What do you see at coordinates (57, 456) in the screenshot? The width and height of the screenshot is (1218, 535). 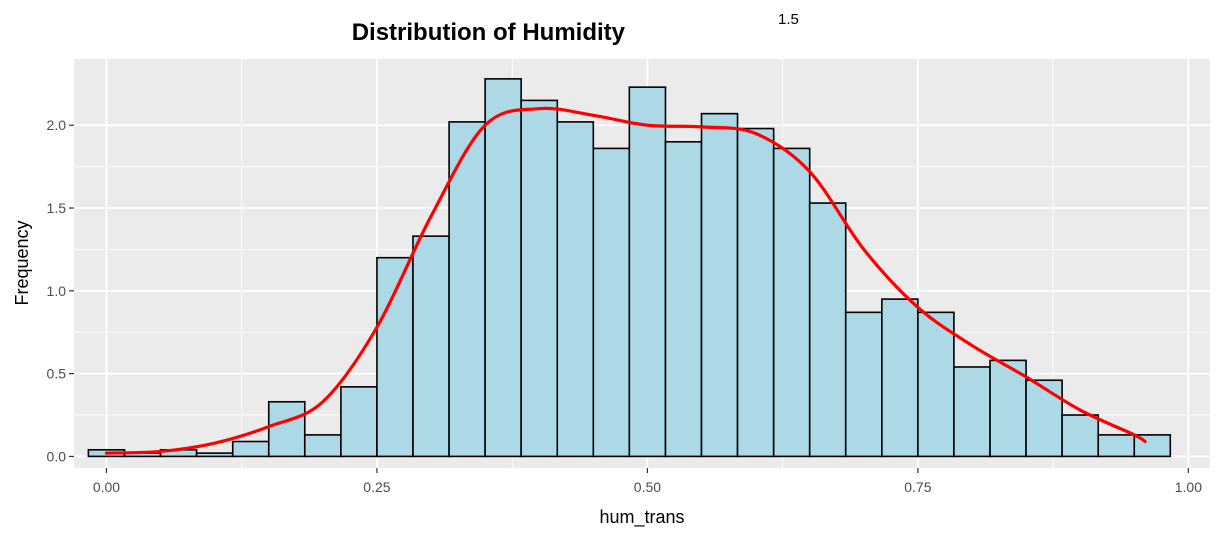 I see `y-tick-label: 0.0` at bounding box center [57, 456].